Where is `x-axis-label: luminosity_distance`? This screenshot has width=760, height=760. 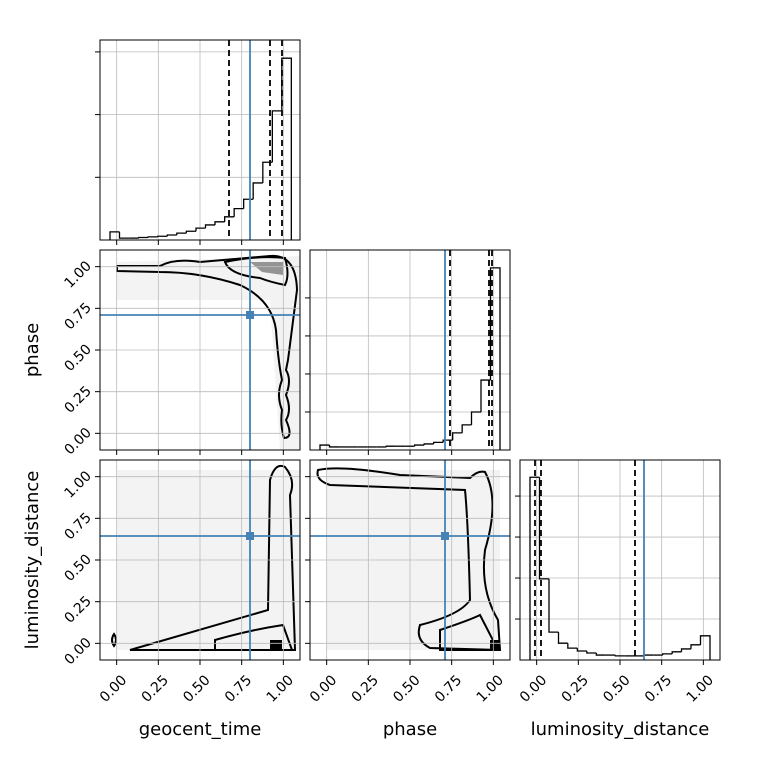 x-axis-label: luminosity_distance is located at coordinates (620, 729).